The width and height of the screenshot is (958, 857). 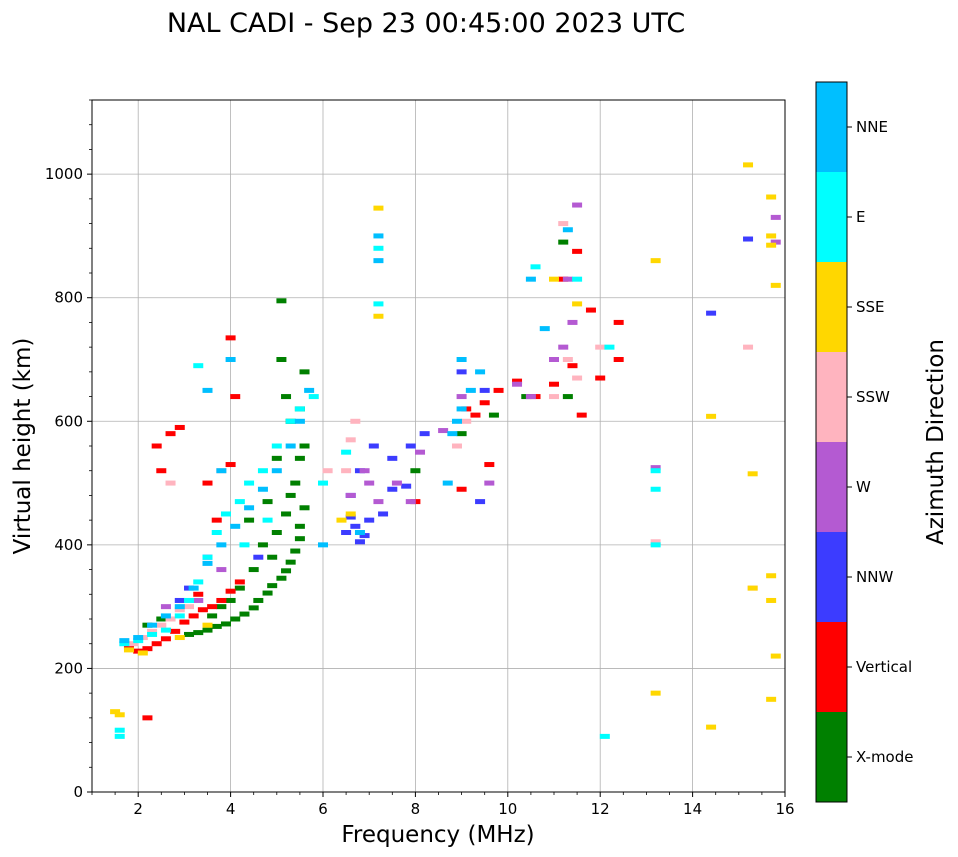 What do you see at coordinates (692, 809) in the screenshot?
I see `x-tick-label: 14` at bounding box center [692, 809].